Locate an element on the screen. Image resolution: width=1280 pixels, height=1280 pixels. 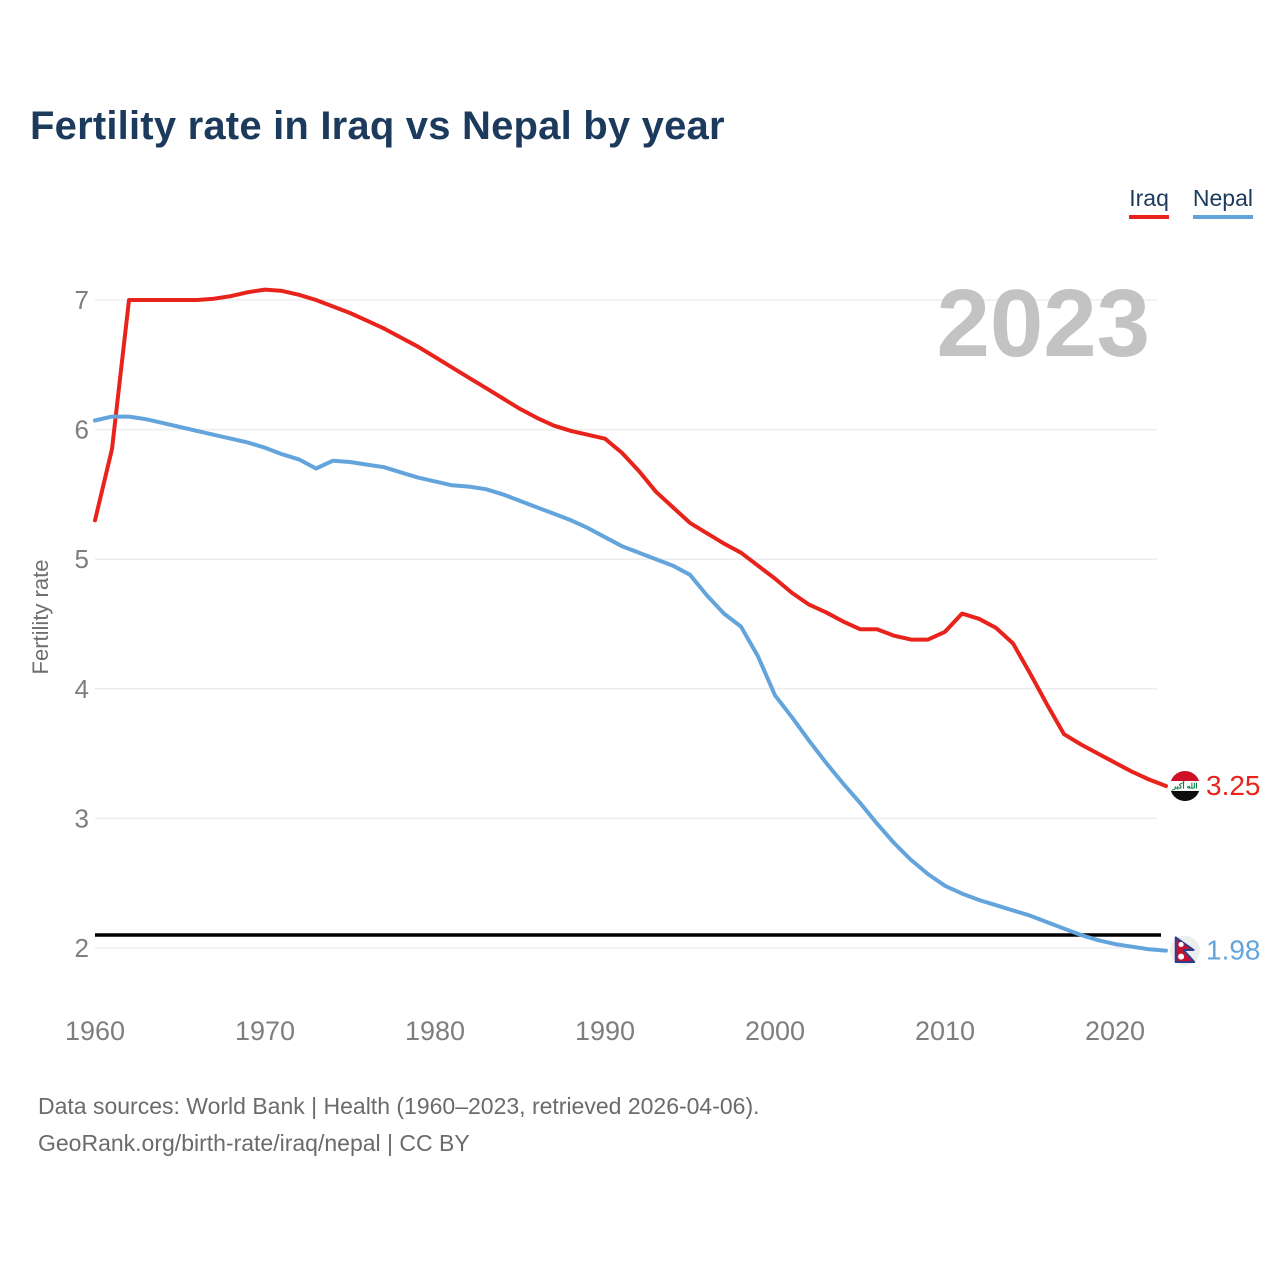
y-tick-label: 2 is located at coordinates (82, 948).